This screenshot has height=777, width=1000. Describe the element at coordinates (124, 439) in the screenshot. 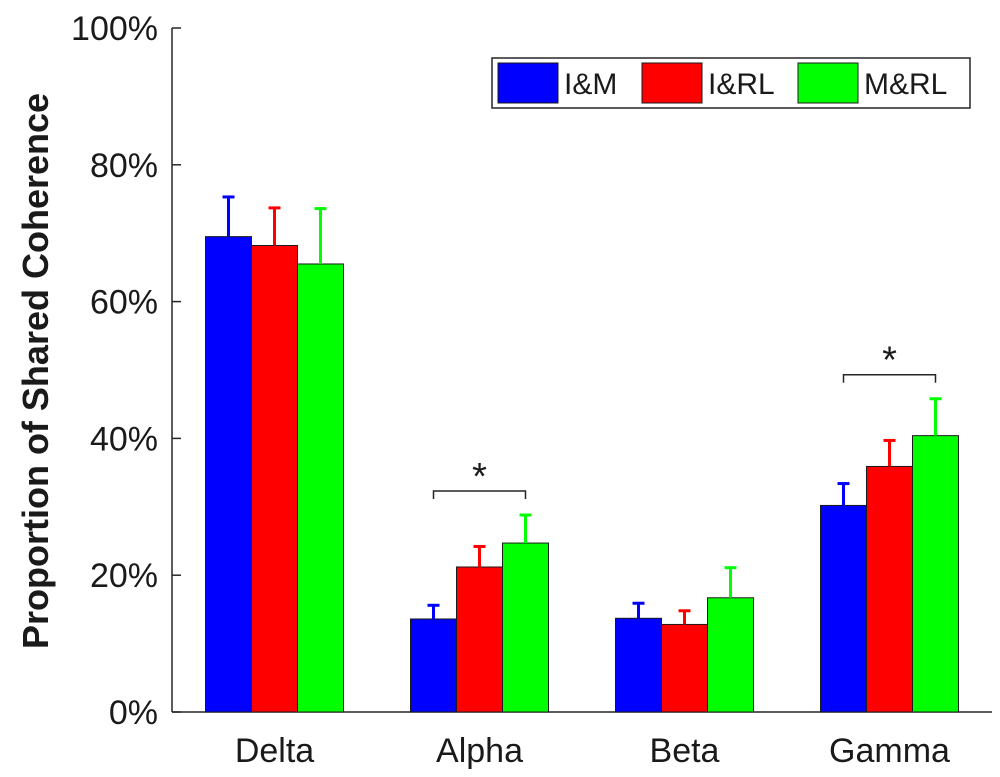

I see `y-tick-label: 40%` at that location.